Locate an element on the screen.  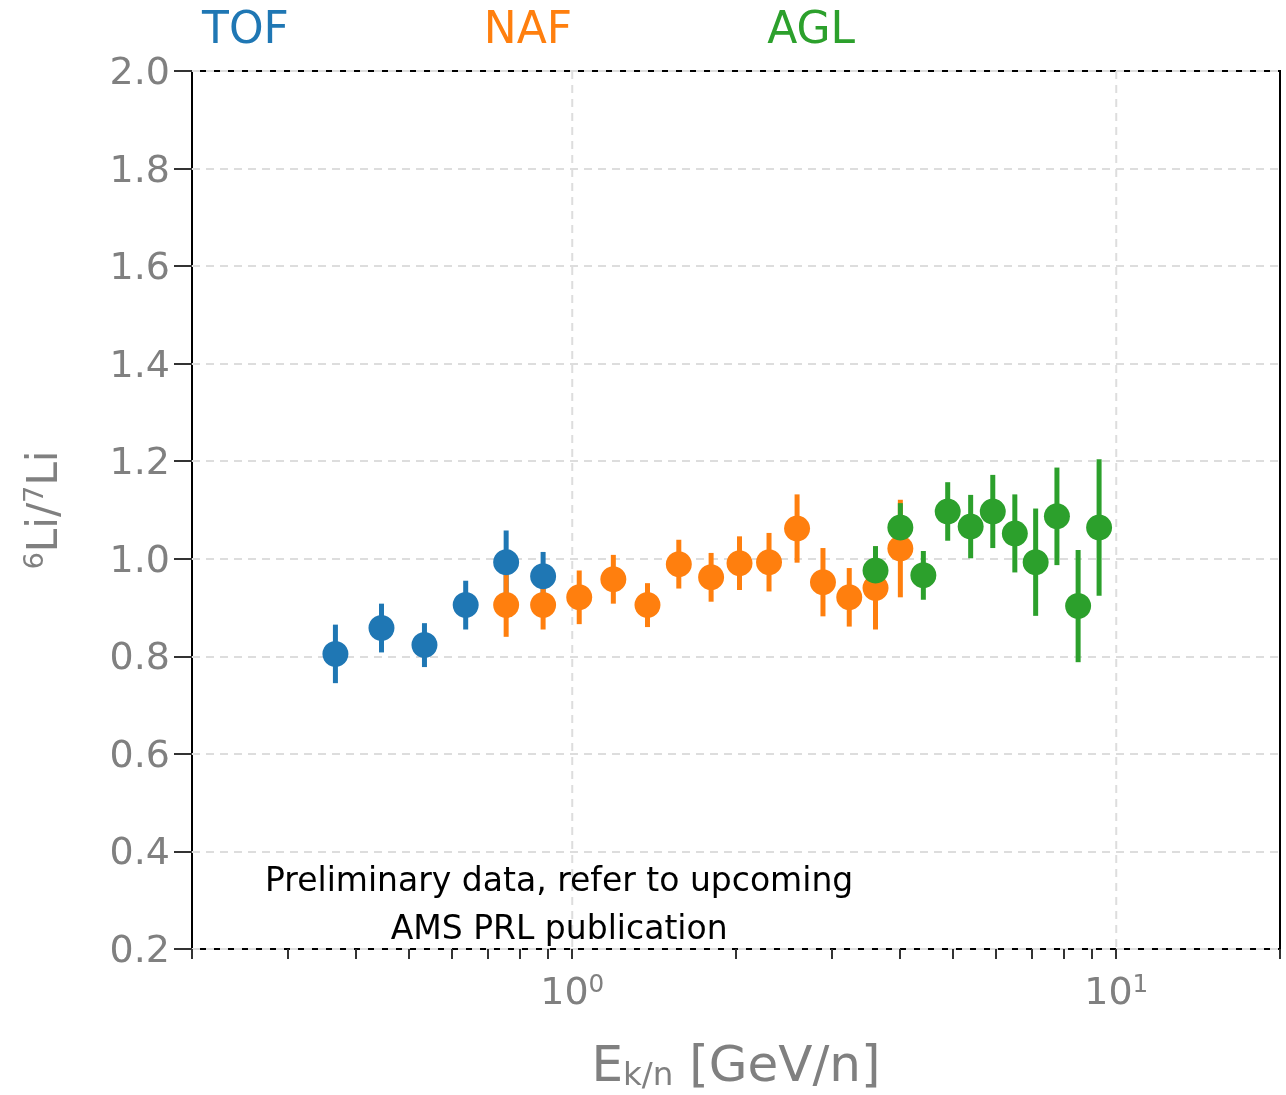
y-tick-label: 0.4 is located at coordinates (139, 851).